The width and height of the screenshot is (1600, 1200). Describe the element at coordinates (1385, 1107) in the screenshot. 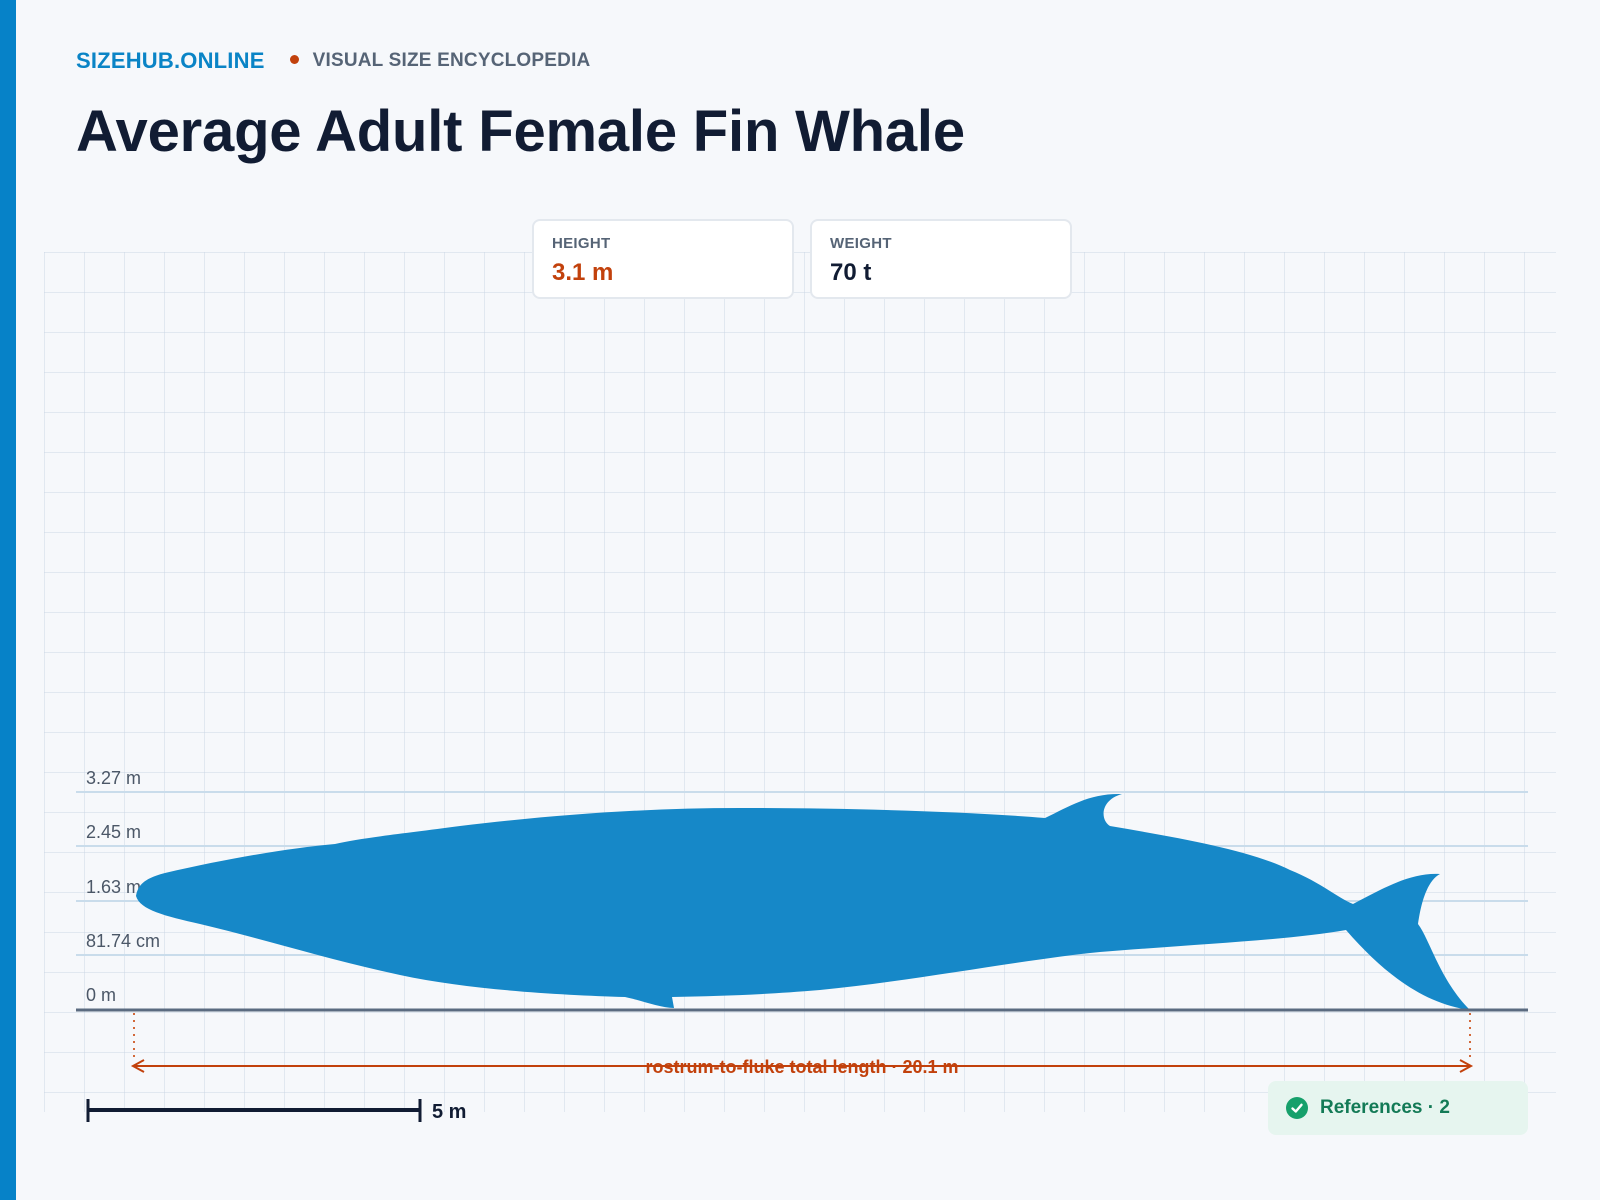

I see `references-label: References · 2` at that location.